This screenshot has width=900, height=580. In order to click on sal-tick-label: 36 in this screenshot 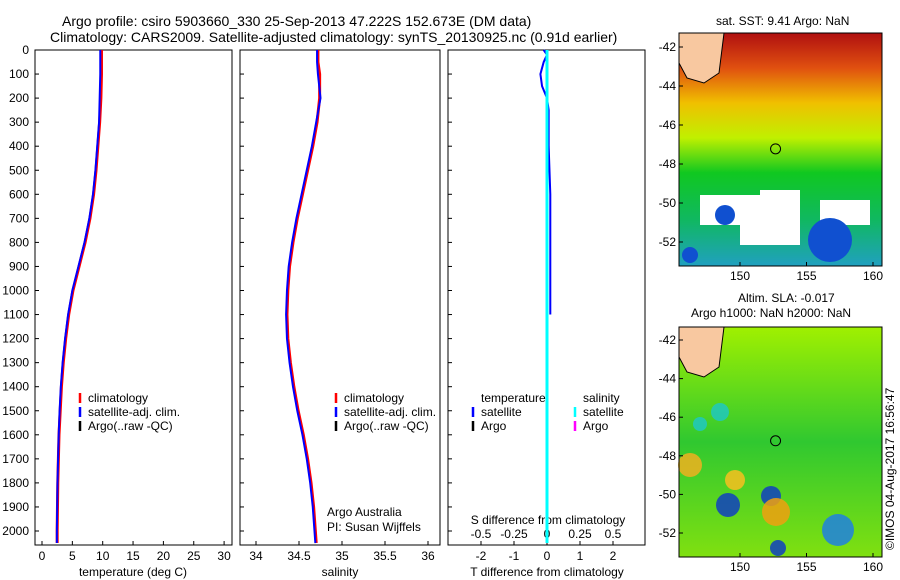, I will do `click(428, 556)`.